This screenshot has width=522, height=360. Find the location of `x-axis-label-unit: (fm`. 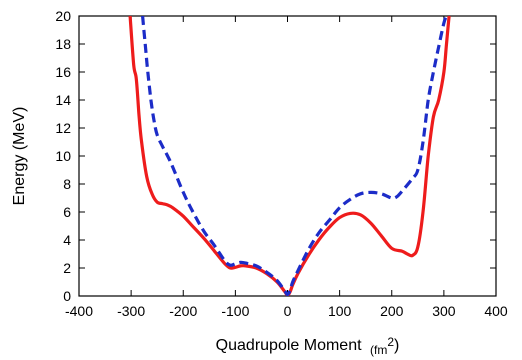

x-axis-label-unit: (fm is located at coordinates (378, 350).